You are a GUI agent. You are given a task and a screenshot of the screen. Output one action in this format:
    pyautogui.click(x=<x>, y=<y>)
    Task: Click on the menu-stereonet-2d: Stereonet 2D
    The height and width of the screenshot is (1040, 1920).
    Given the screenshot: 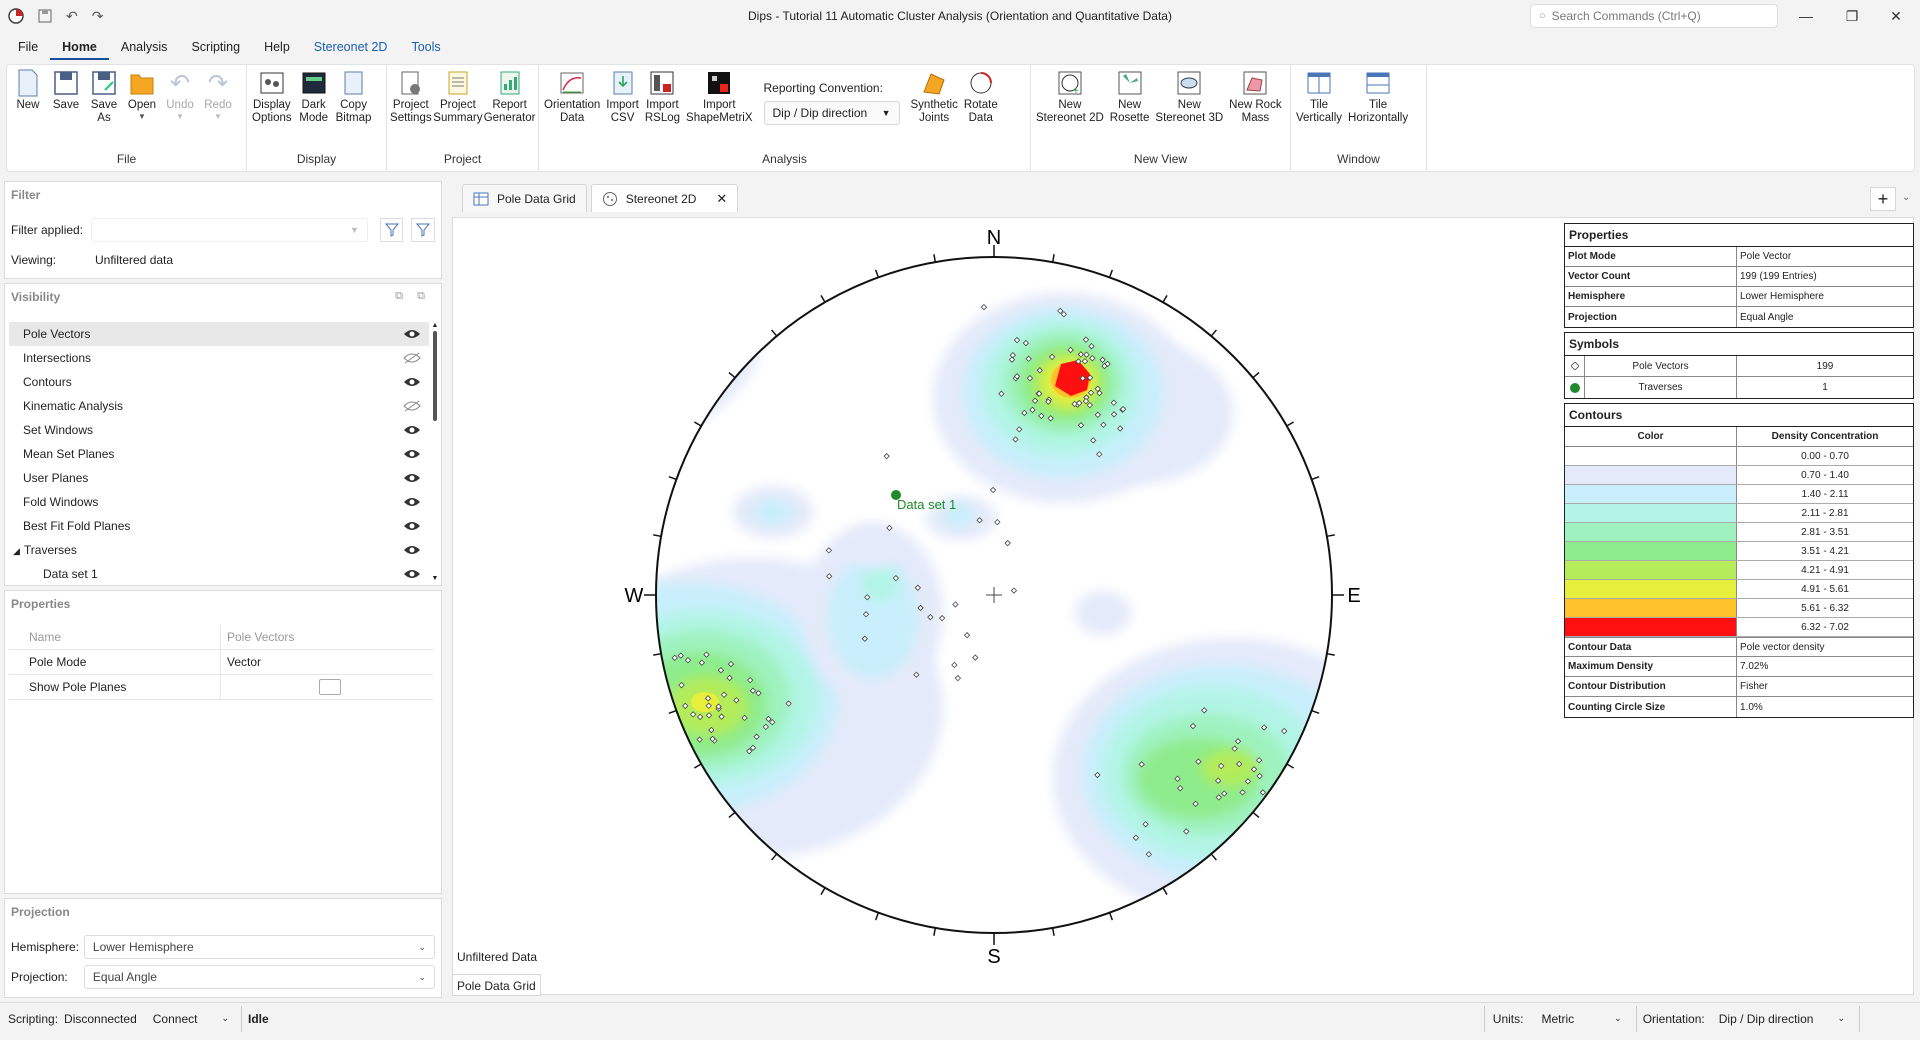 What is the action you would take?
    pyautogui.click(x=350, y=47)
    